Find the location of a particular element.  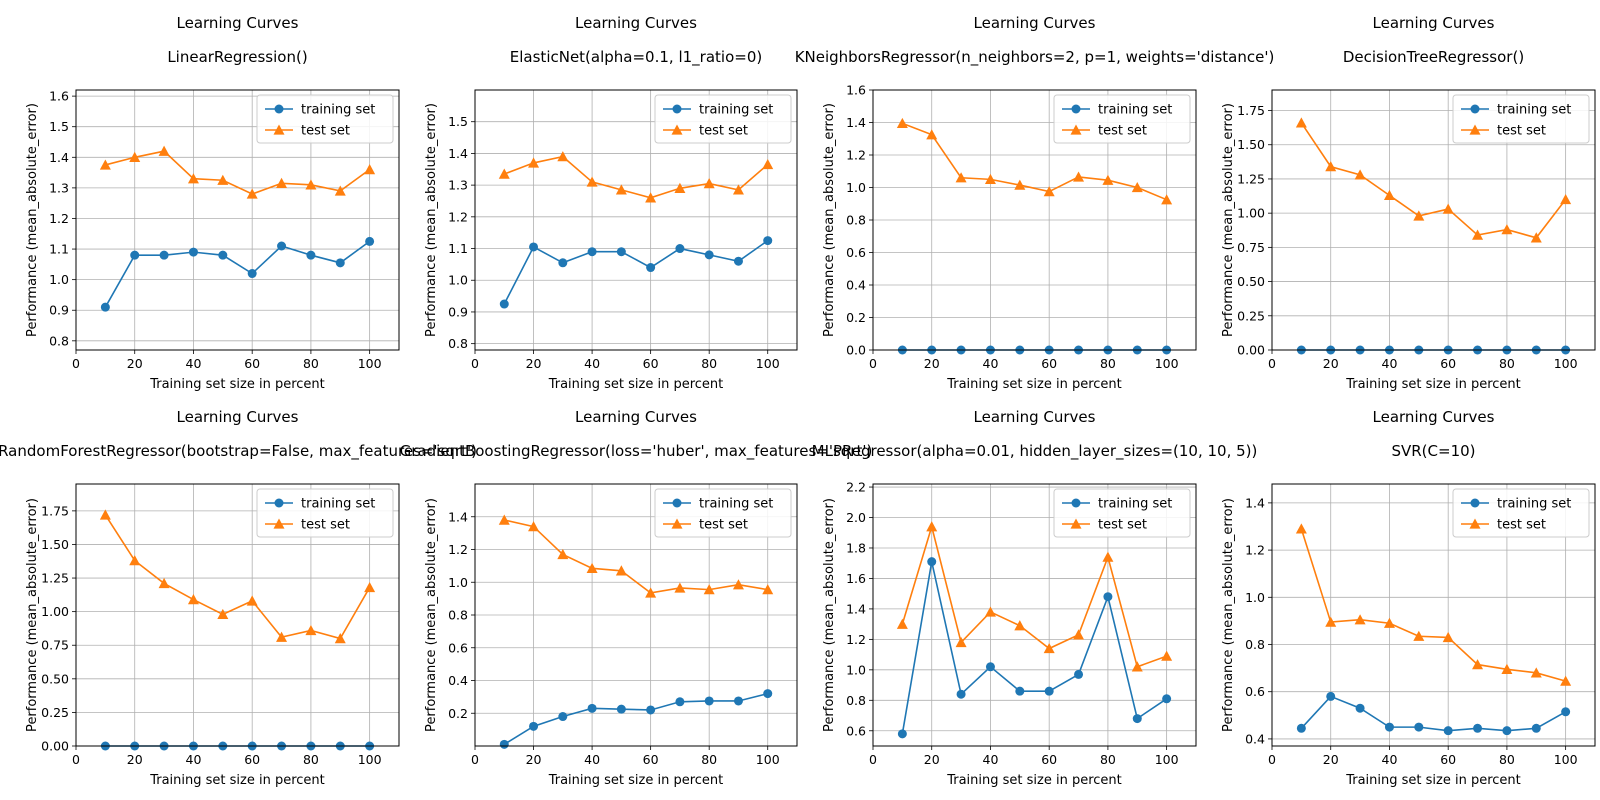

y-tick-label: 0.00 is located at coordinates (1251, 350).